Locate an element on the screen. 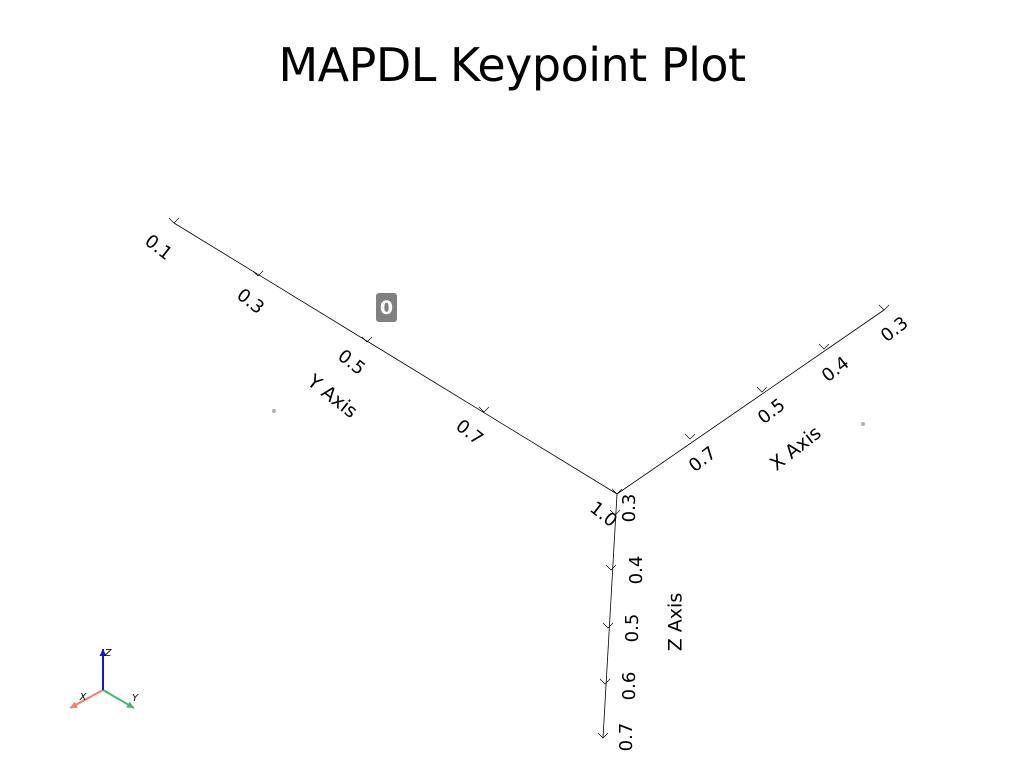 The width and height of the screenshot is (1024, 768). x-axis-tick-label: 0.4 is located at coordinates (835, 370).